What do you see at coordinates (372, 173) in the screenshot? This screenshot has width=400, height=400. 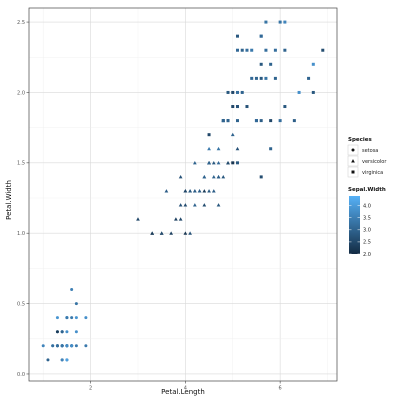 I see `species-legend-label: virginica` at bounding box center [372, 173].